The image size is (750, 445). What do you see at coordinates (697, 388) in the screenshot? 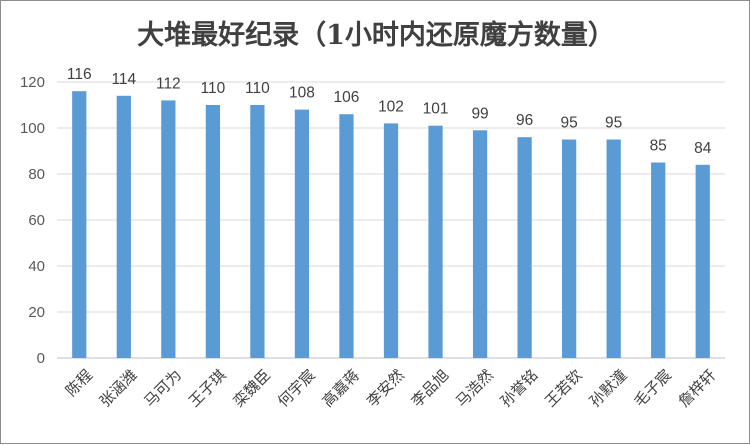
I see `category-label: 詹梓轩` at bounding box center [697, 388].